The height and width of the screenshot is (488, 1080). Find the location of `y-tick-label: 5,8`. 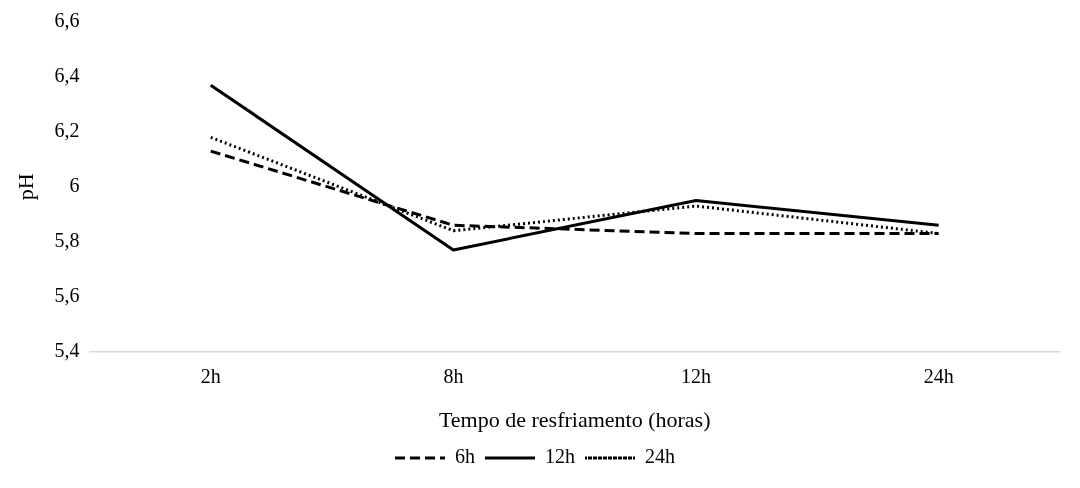

y-tick-label: 5,8 is located at coordinates (67, 239).